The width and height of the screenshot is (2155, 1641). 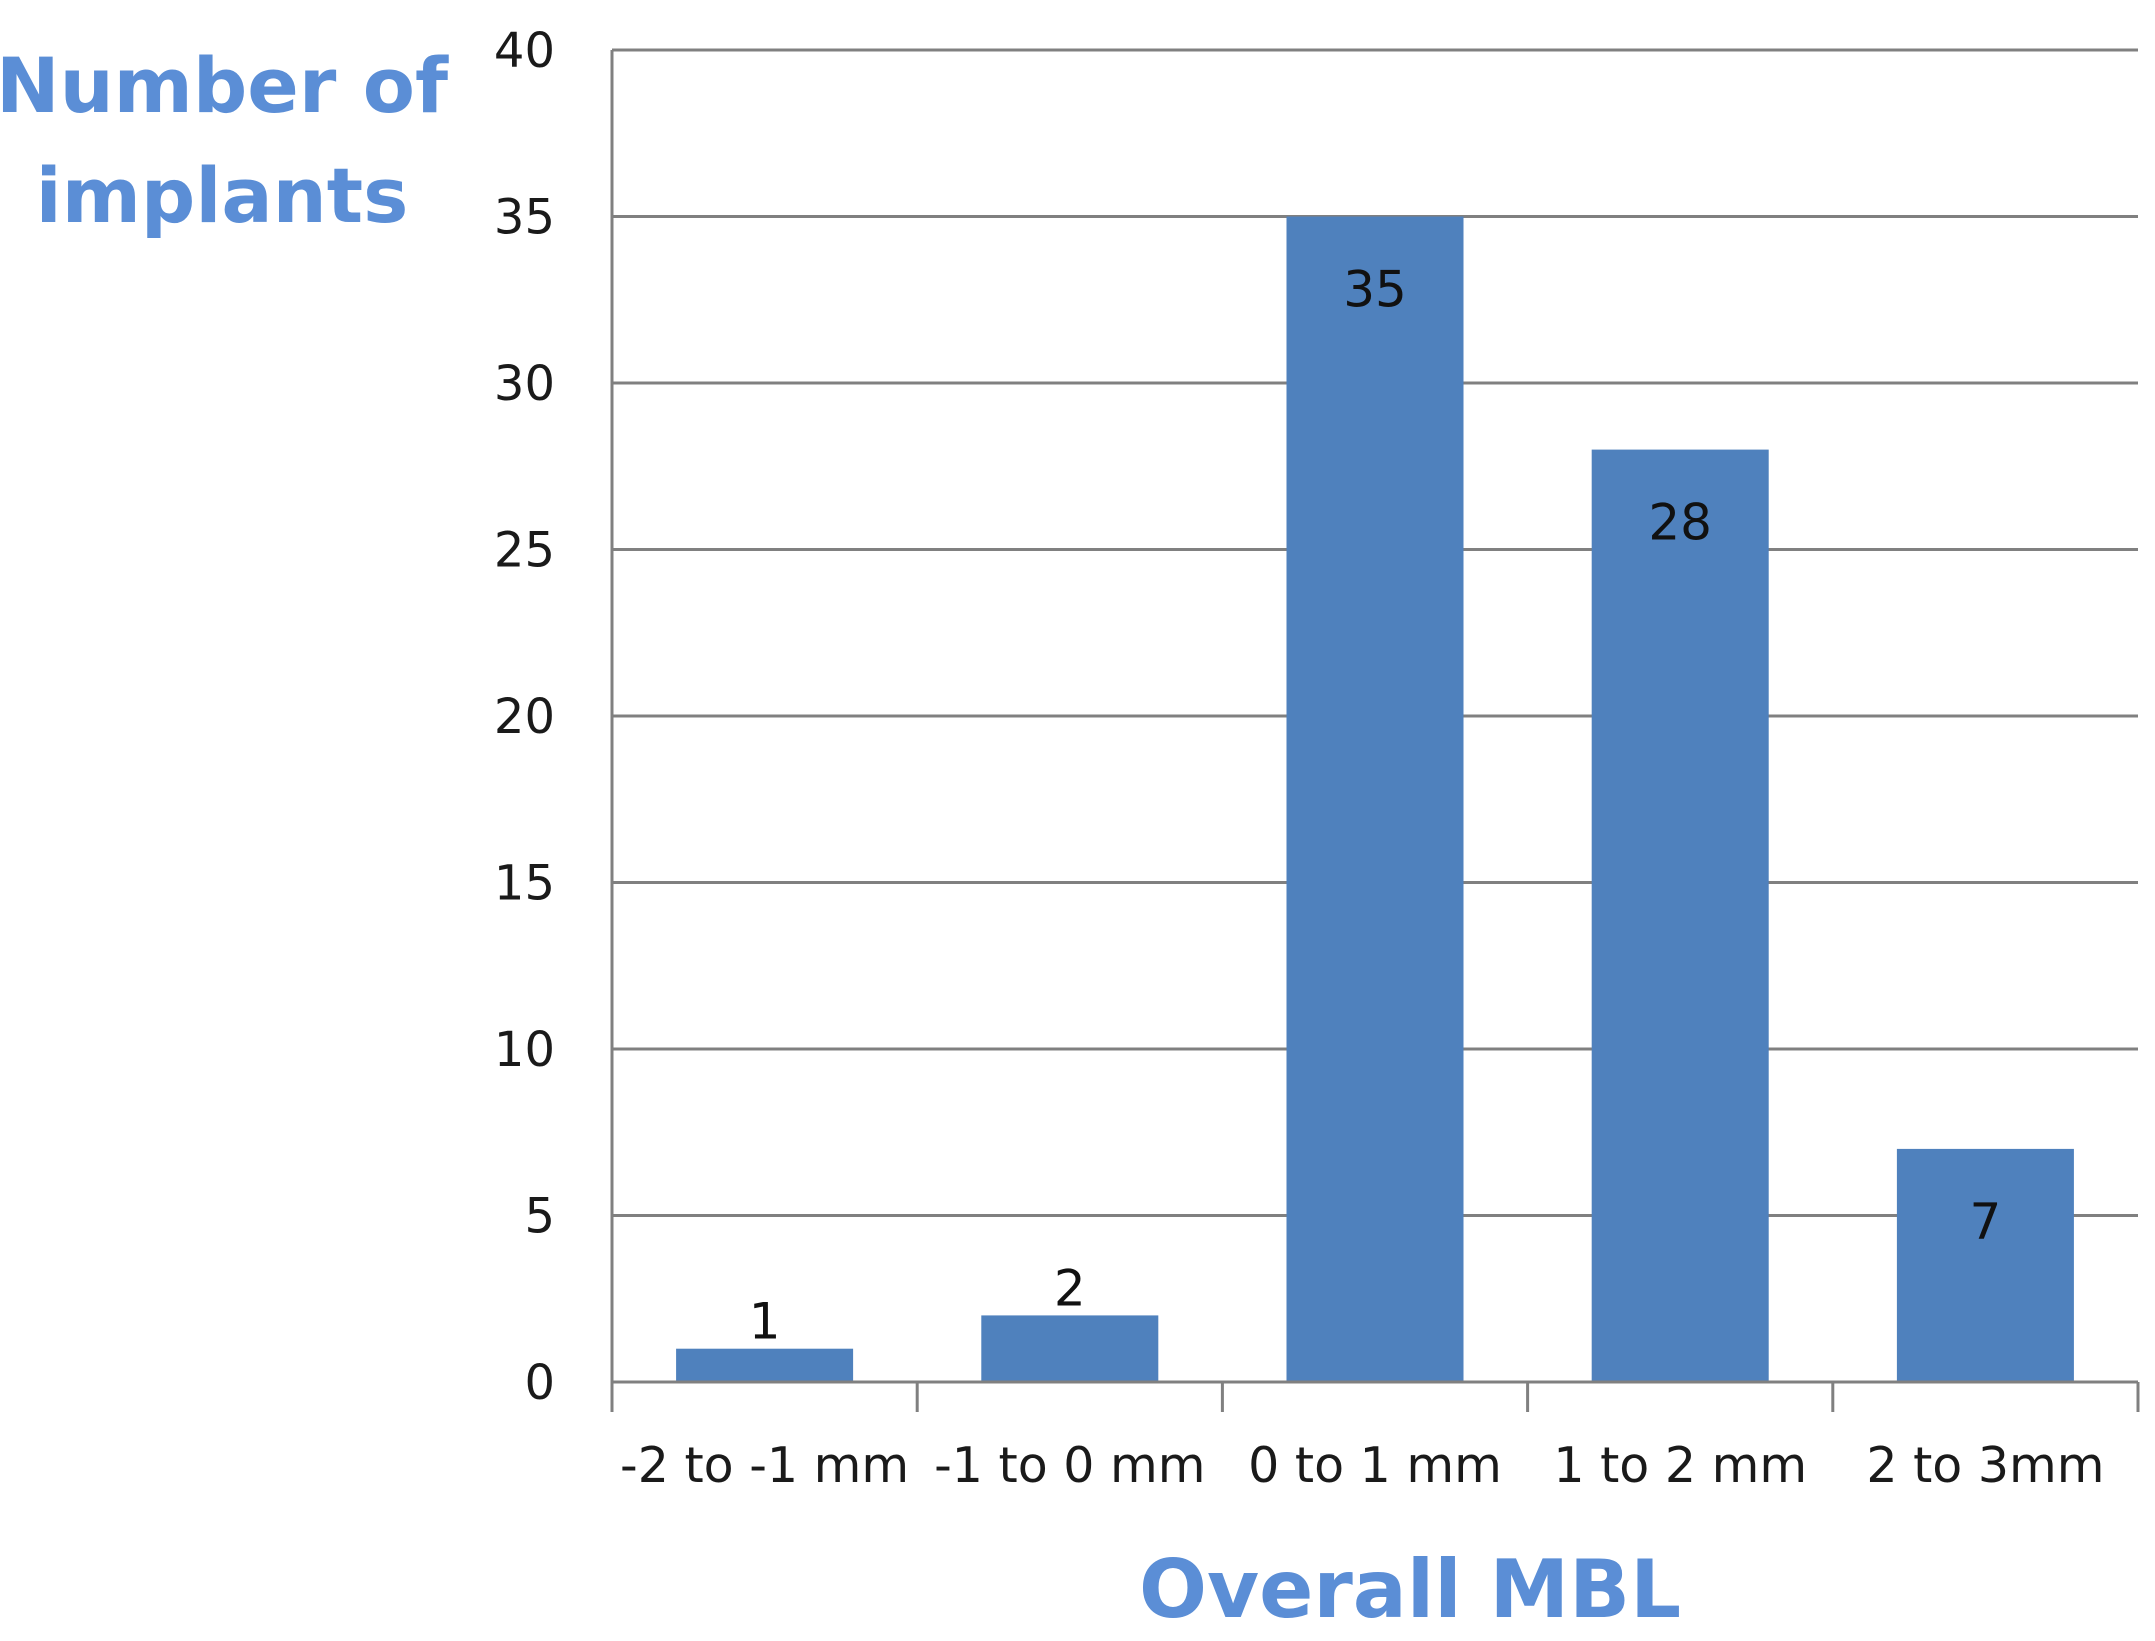 I want to click on data-label: 1, so click(x=765, y=1322).